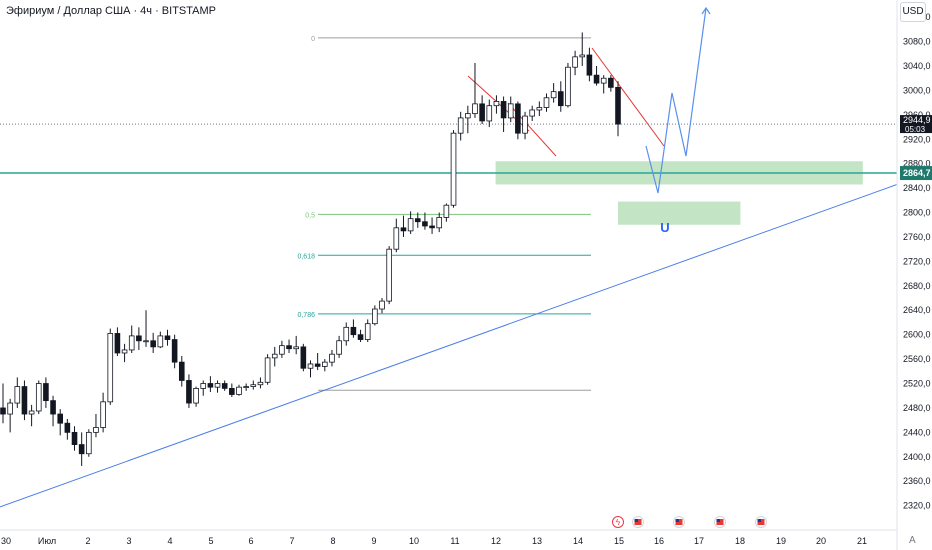 This screenshot has width=932, height=550. I want to click on projection-polyline, so click(676, 100).